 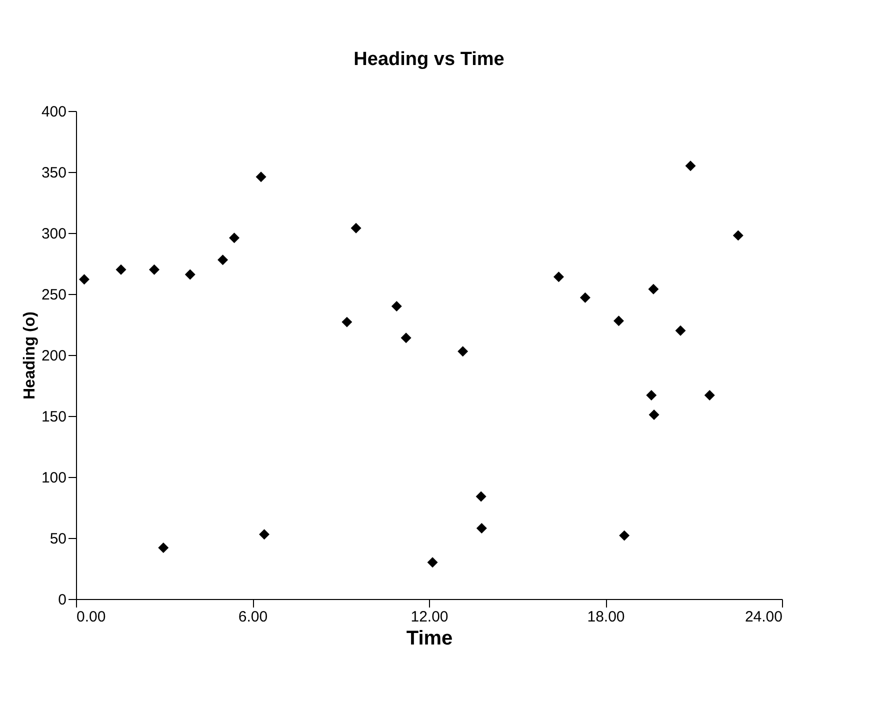 I want to click on y-tick-label: 200, so click(x=53, y=356).